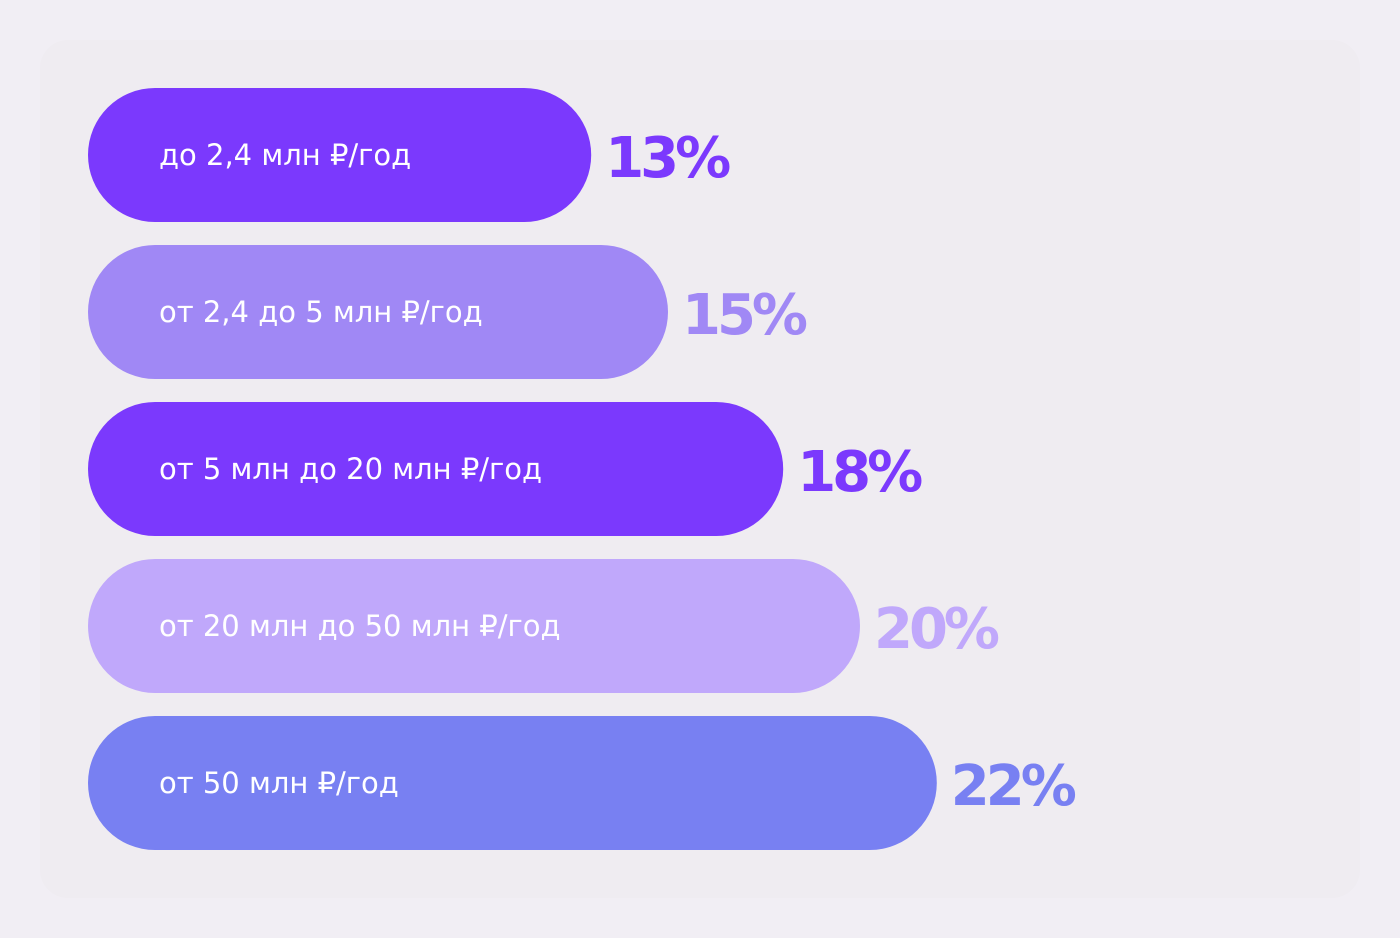 This screenshot has height=938, width=1400. I want to click on bar-label-5: от 50 млн ₽/год, so click(279, 783).